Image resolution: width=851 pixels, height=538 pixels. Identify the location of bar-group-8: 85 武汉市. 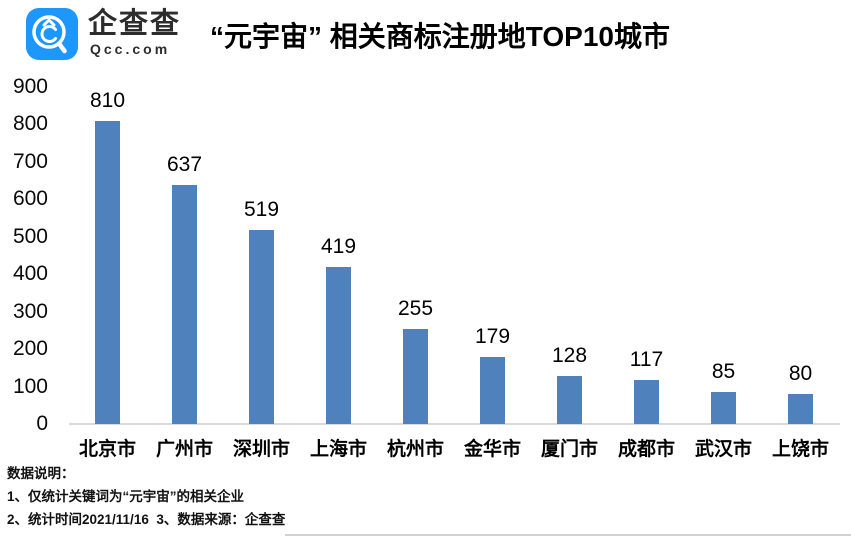
(723, 273).